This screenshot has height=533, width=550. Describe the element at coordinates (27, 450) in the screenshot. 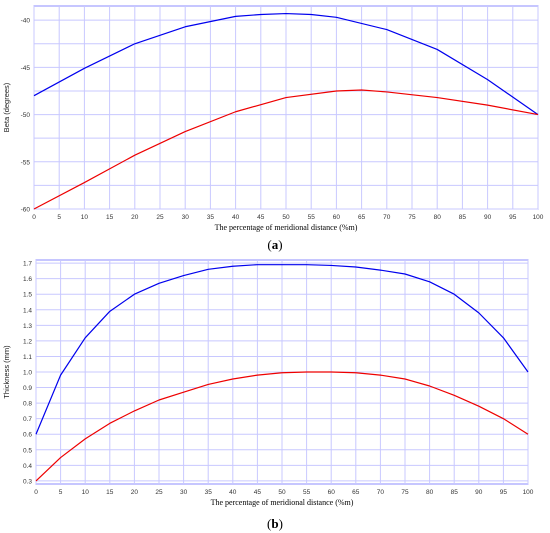

I see `y-tick-label: 0.5` at that location.